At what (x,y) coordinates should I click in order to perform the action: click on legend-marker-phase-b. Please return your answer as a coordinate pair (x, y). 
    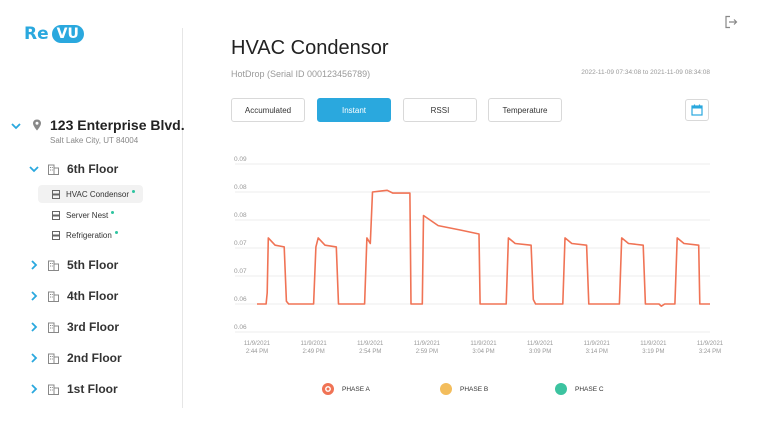
    Looking at the image, I should click on (446, 389).